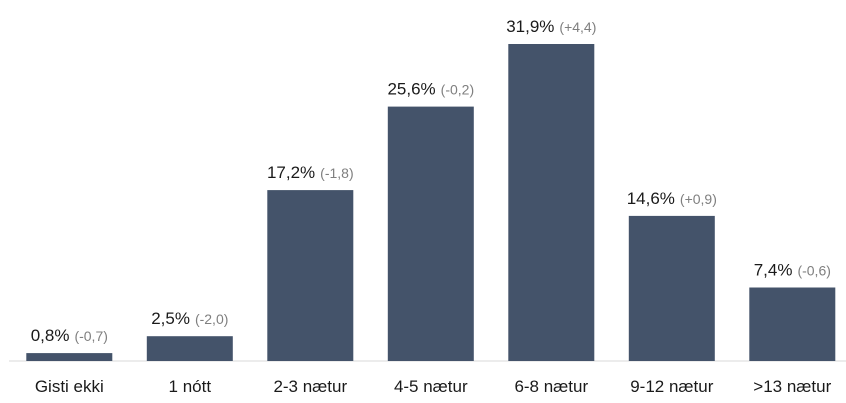 This screenshot has width=846, height=403. I want to click on data-label-5: 14,6% (+0,9), so click(672, 198).